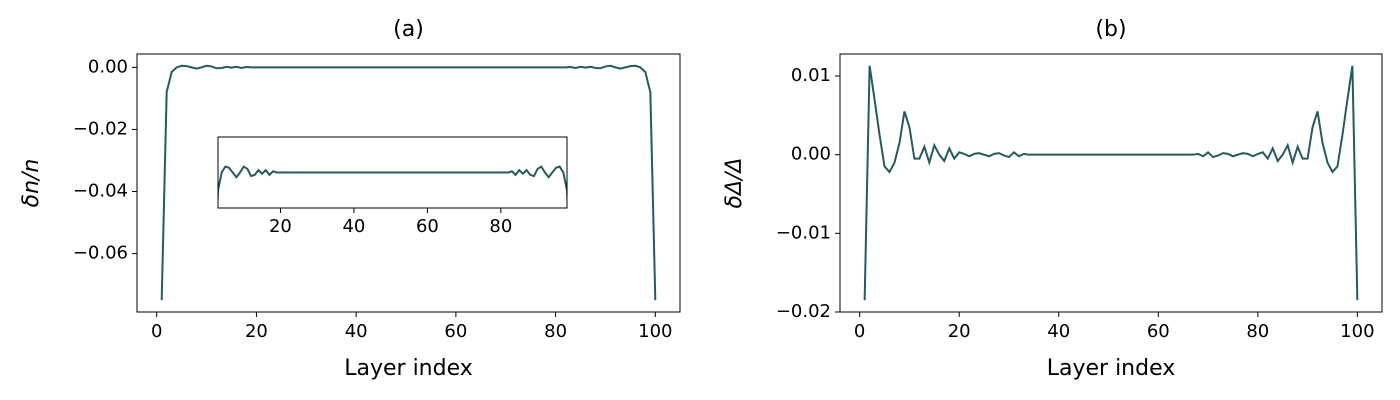 The image size is (1400, 400). I want to click on y-tick-label: −0.01, so click(803, 232).